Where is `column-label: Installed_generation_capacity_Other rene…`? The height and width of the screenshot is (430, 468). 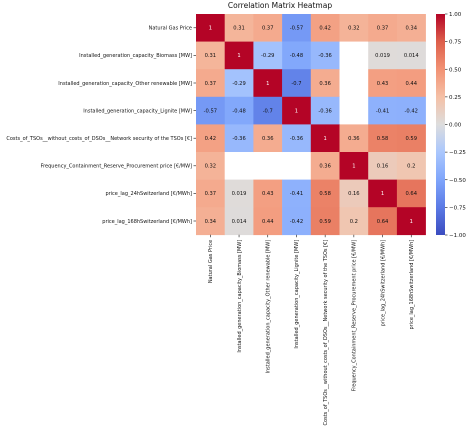
column-label: Installed_generation_capacity_Other rene… is located at coordinates (269, 307).